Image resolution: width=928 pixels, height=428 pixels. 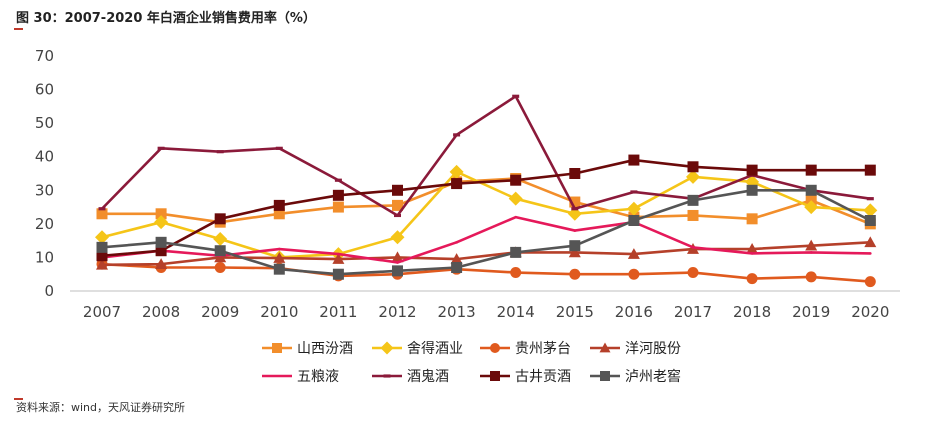 What do you see at coordinates (102, 312) in the screenshot?
I see `x-tick-label: 2007` at bounding box center [102, 312].